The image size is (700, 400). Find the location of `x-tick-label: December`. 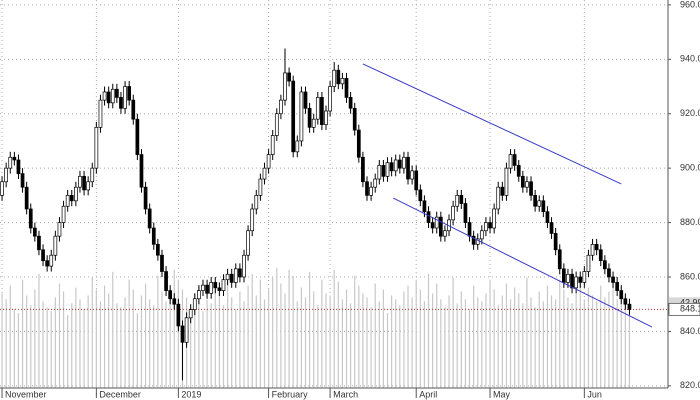

x-tick-label: December is located at coordinates (120, 394).